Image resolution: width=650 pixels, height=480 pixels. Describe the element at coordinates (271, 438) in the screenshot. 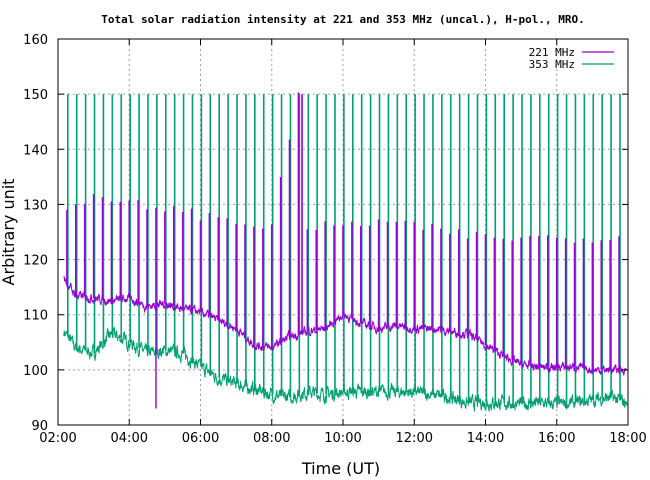

I see `x-tick-label: 08:00` at that location.